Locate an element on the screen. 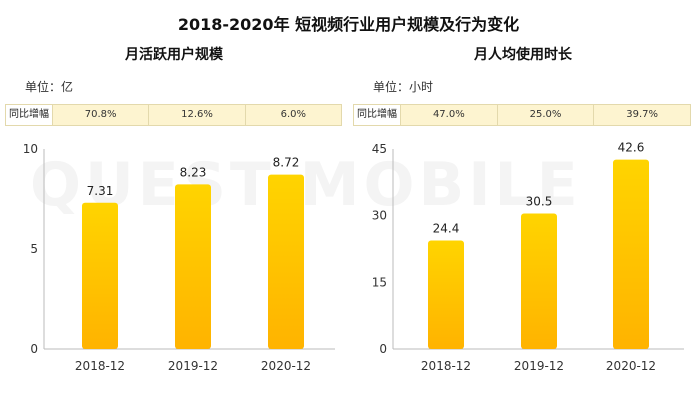 This screenshot has height=401, width=697. growth-cell-2019: 12.6% is located at coordinates (197, 115).